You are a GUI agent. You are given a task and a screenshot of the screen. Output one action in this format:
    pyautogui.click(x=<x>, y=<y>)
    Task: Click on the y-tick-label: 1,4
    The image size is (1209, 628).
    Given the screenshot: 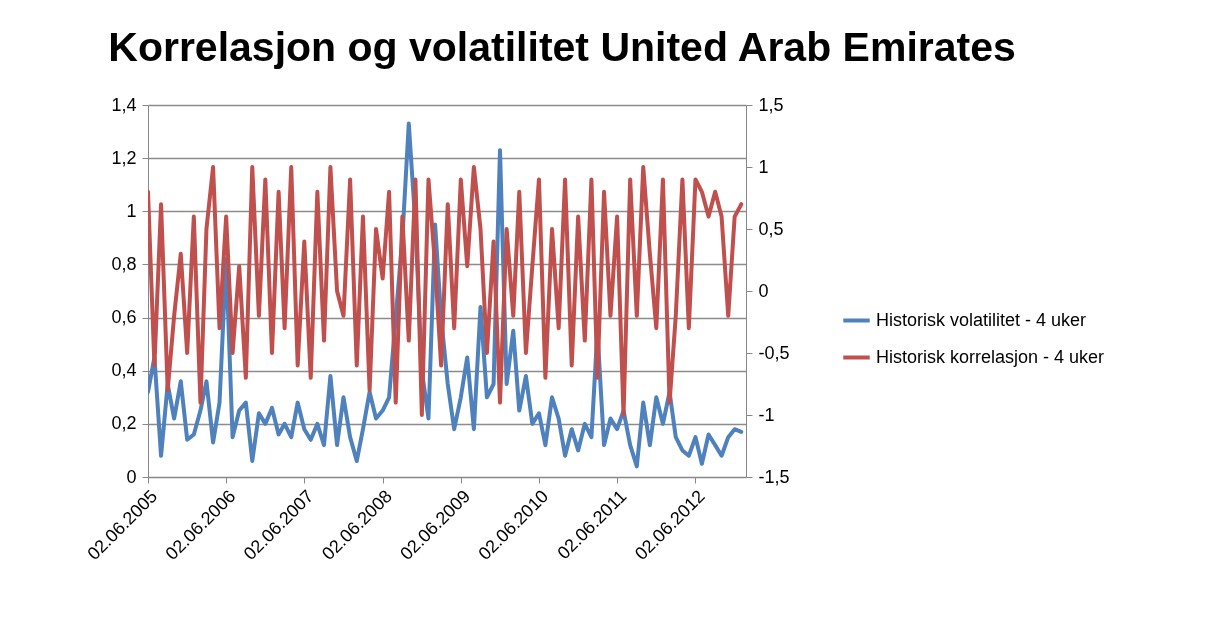 What is the action you would take?
    pyautogui.click(x=124, y=104)
    